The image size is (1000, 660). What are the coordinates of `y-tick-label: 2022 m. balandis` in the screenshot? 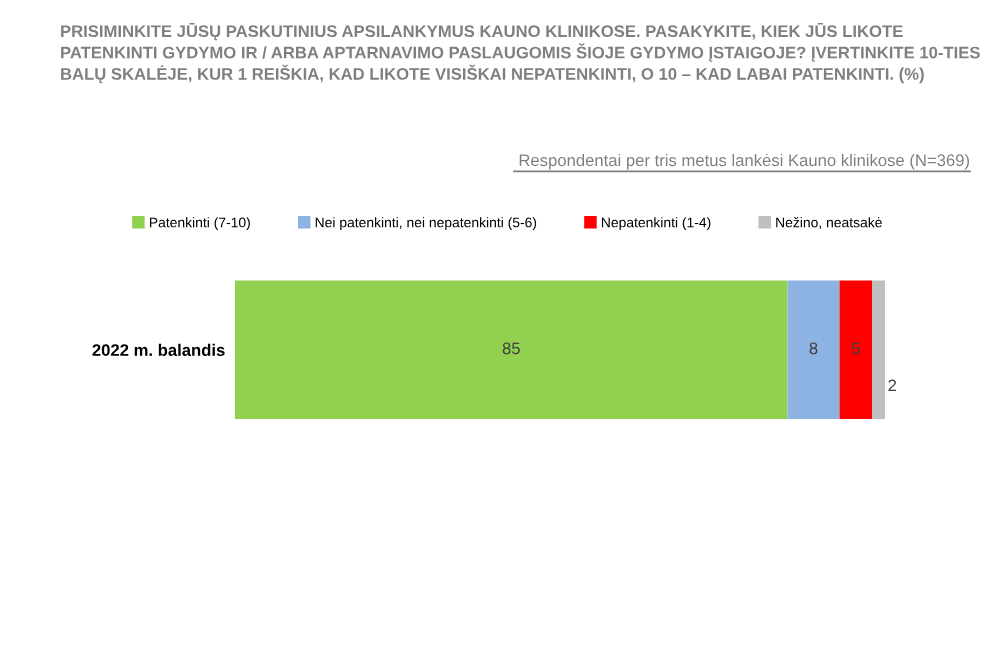 It's located at (158, 349).